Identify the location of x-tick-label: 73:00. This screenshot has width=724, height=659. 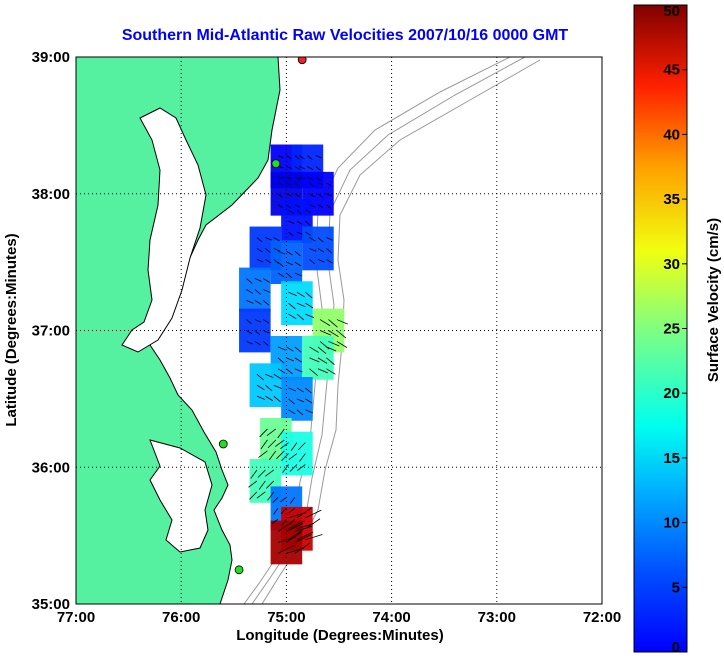
(497, 617).